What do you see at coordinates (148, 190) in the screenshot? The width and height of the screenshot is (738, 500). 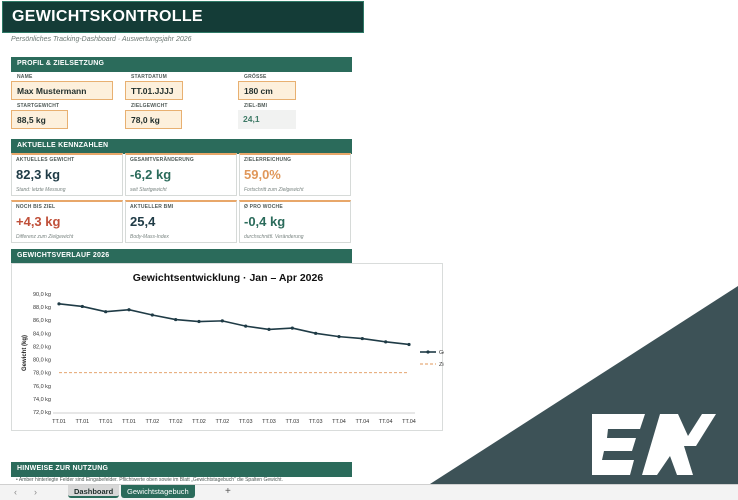 I see `kpi-subtext: seit Startgewicht` at bounding box center [148, 190].